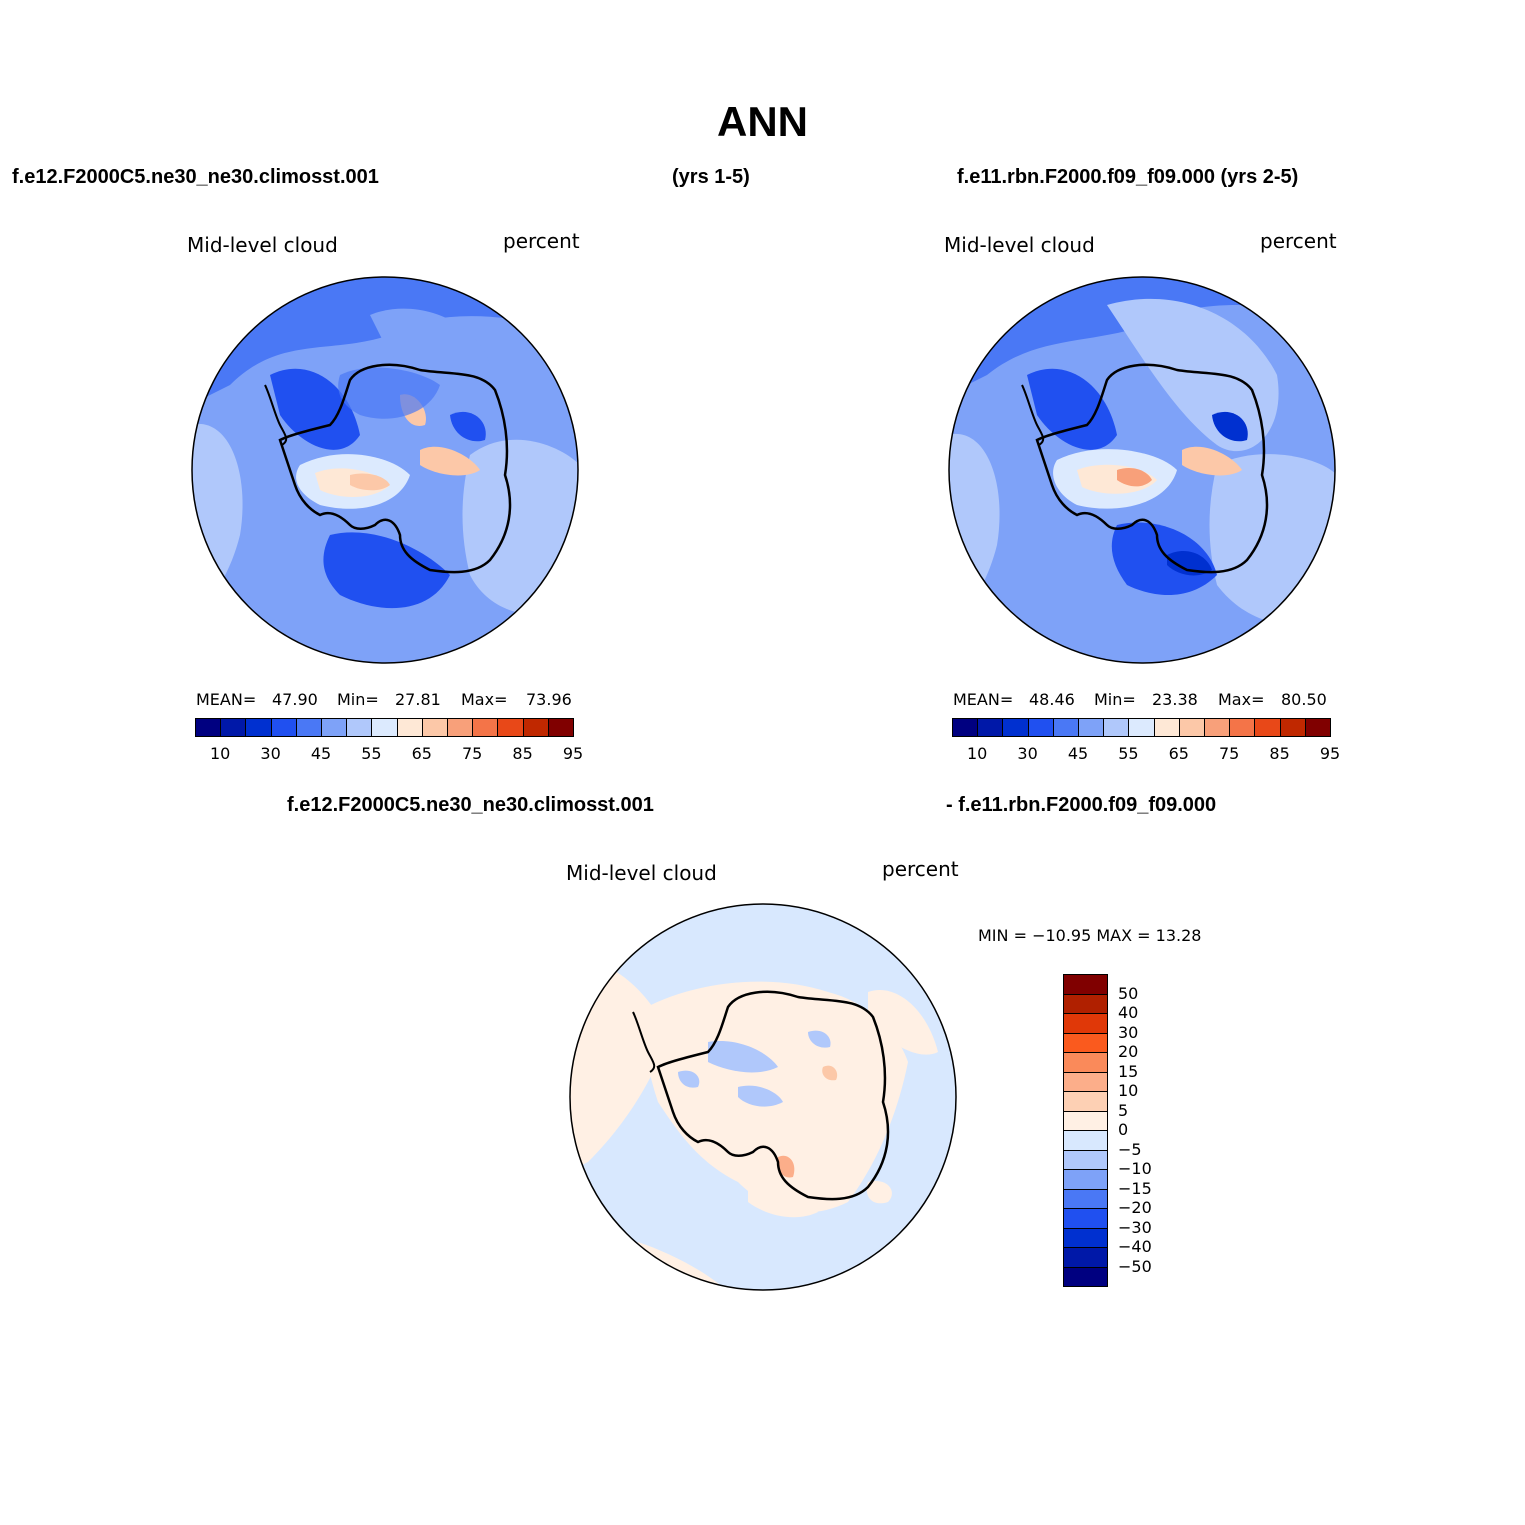  Describe the element at coordinates (1090, 935) in the screenshot. I see `diff-minmax: MIN = −10.95 MAX = 13.28` at that location.